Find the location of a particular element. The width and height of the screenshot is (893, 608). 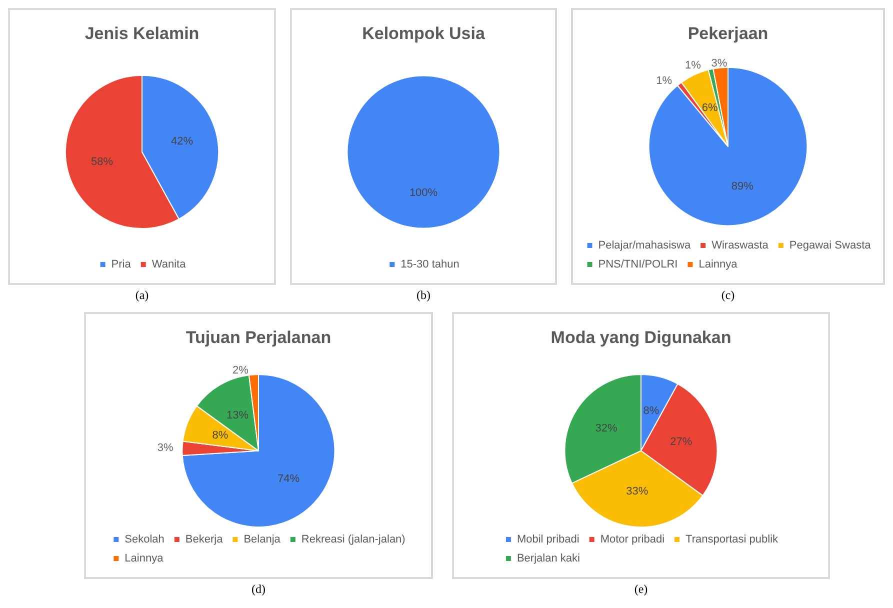

chart-title: Tujuan Perjalanan is located at coordinates (259, 337).